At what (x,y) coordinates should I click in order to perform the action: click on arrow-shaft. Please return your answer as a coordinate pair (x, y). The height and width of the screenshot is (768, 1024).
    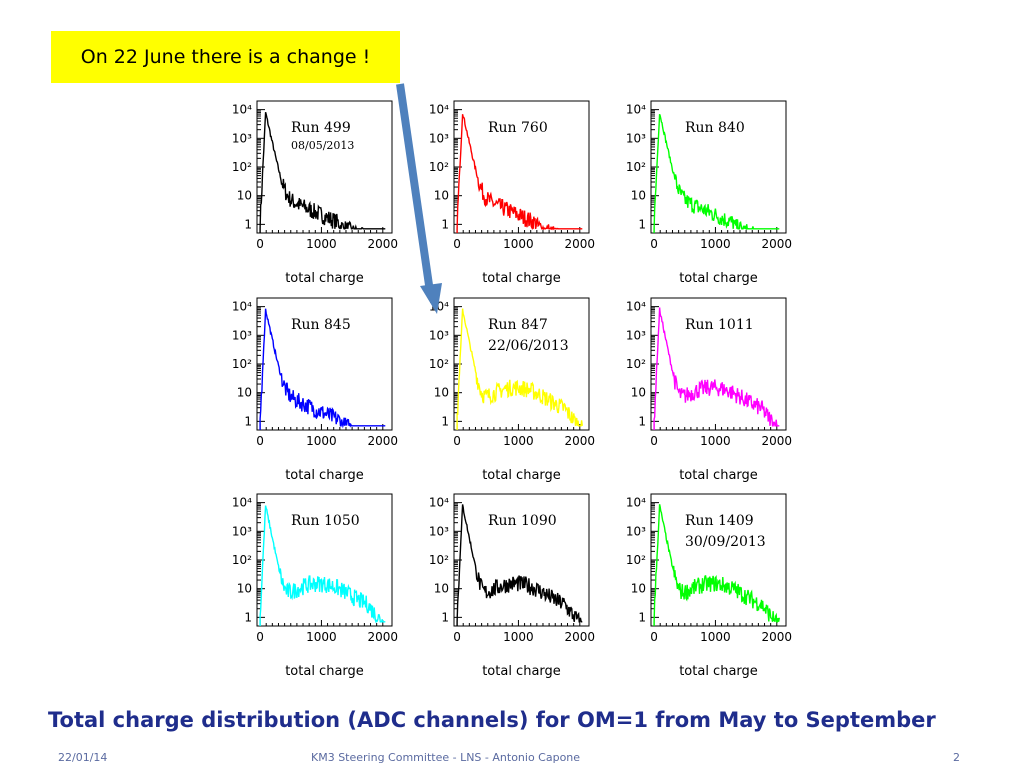
    Looking at the image, I should click on (415, 188).